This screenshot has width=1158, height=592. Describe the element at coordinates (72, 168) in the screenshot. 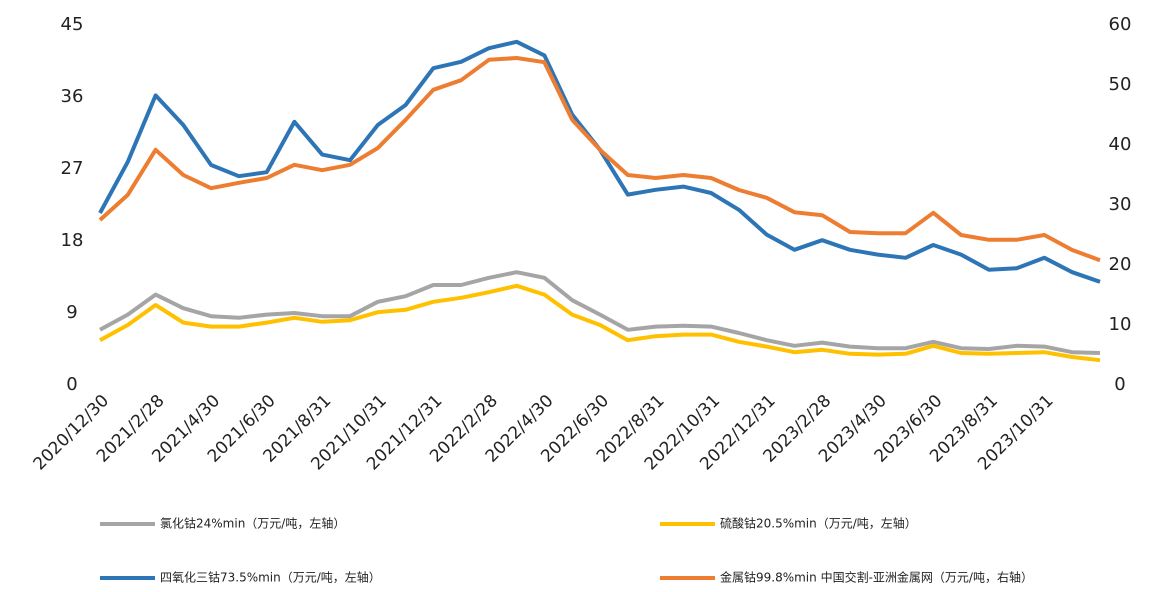

I see `y-tick-label: 27` at that location.